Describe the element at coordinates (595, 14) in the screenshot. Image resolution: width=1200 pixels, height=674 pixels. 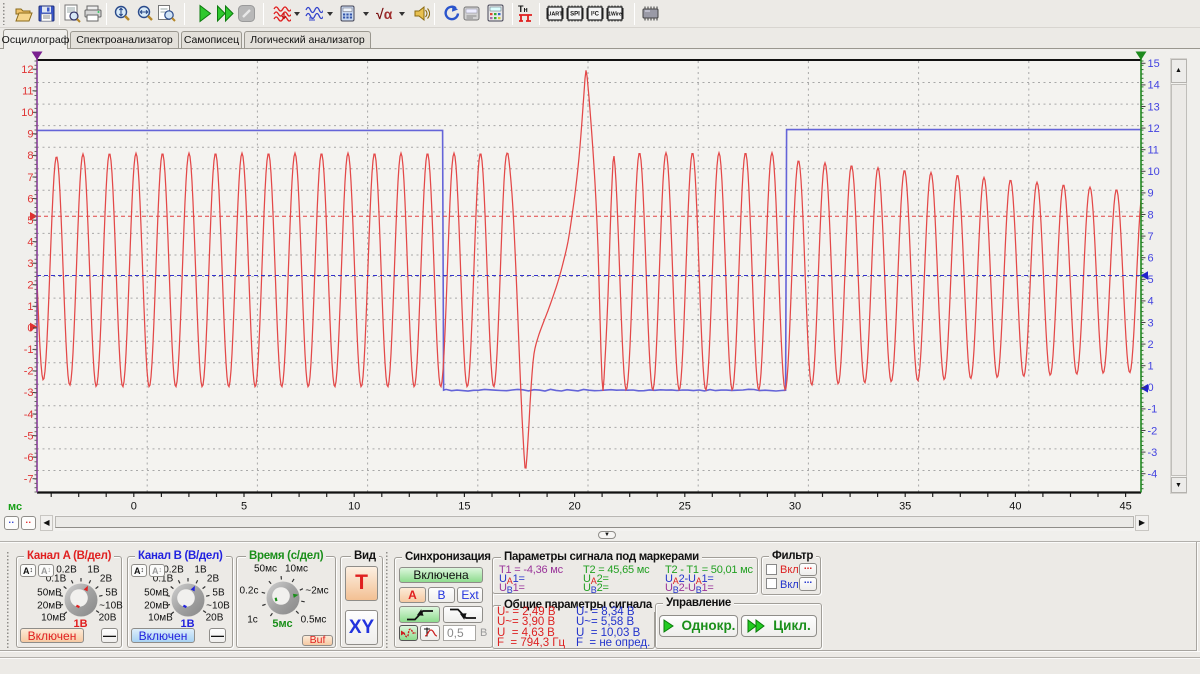
I see `svg-text: I²C` at that location.